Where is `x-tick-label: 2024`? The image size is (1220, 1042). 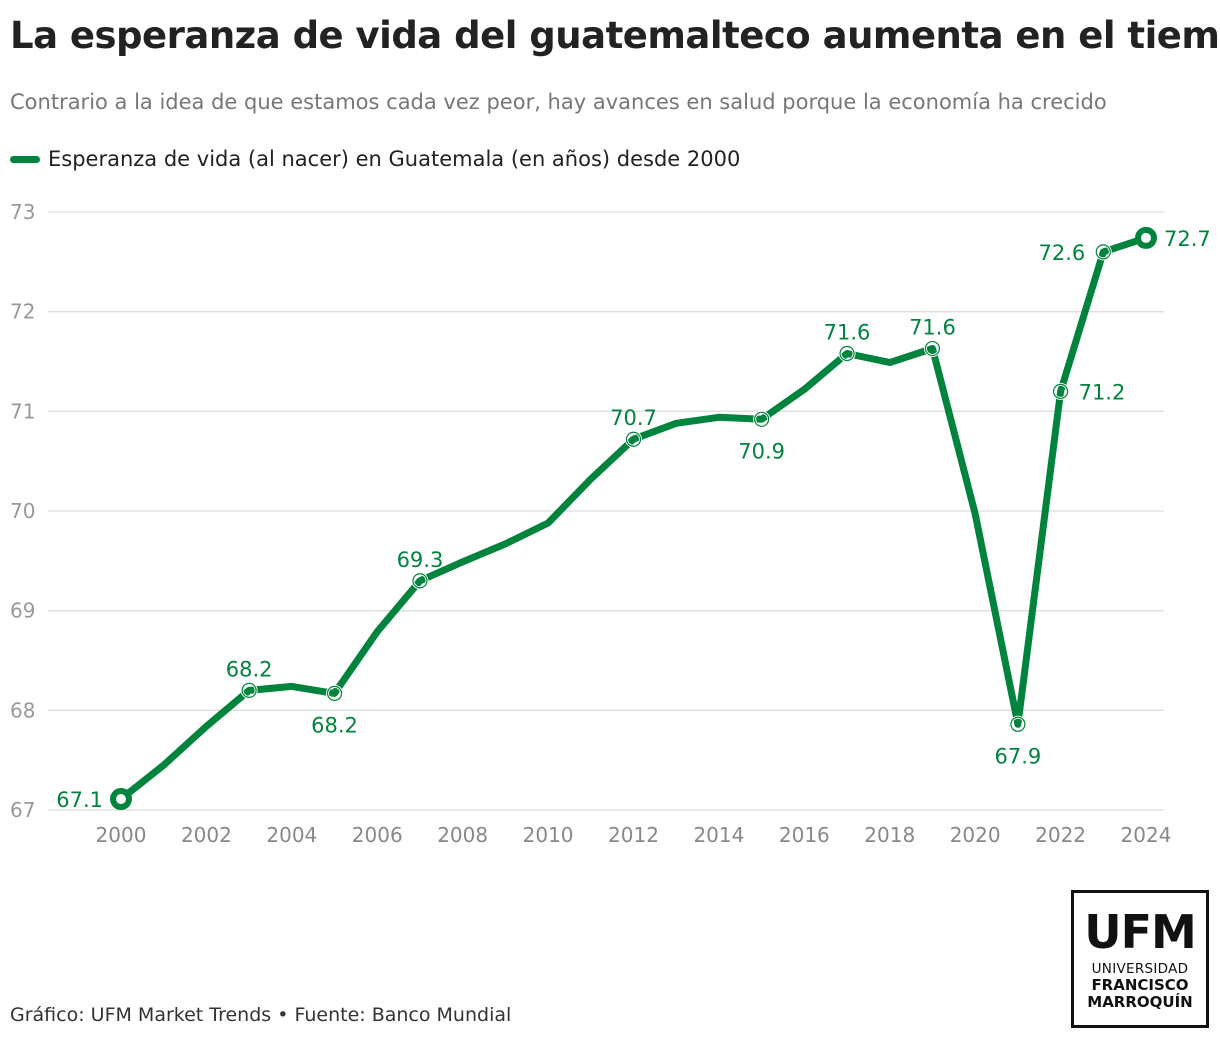 x-tick-label: 2024 is located at coordinates (1146, 835).